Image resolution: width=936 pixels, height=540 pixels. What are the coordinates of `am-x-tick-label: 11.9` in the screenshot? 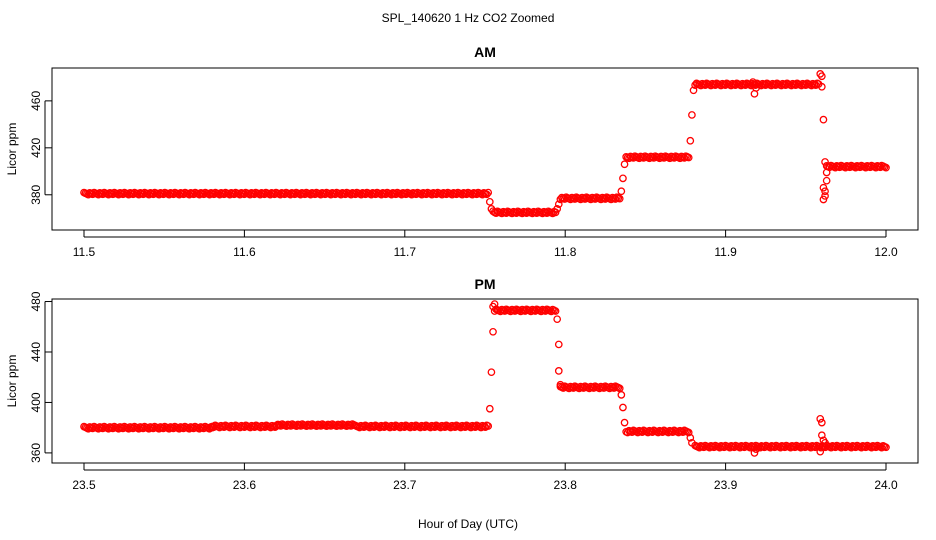 It's located at (725, 252).